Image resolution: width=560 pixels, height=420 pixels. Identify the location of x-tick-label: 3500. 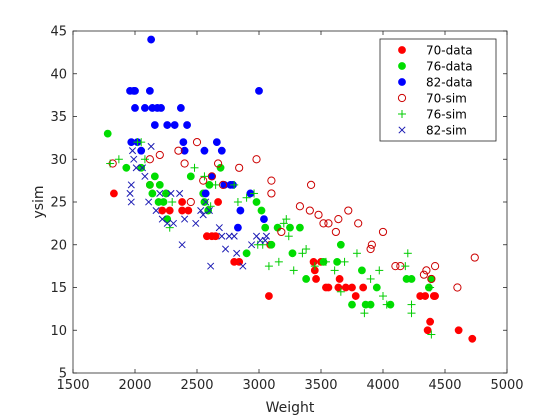
(320, 385).